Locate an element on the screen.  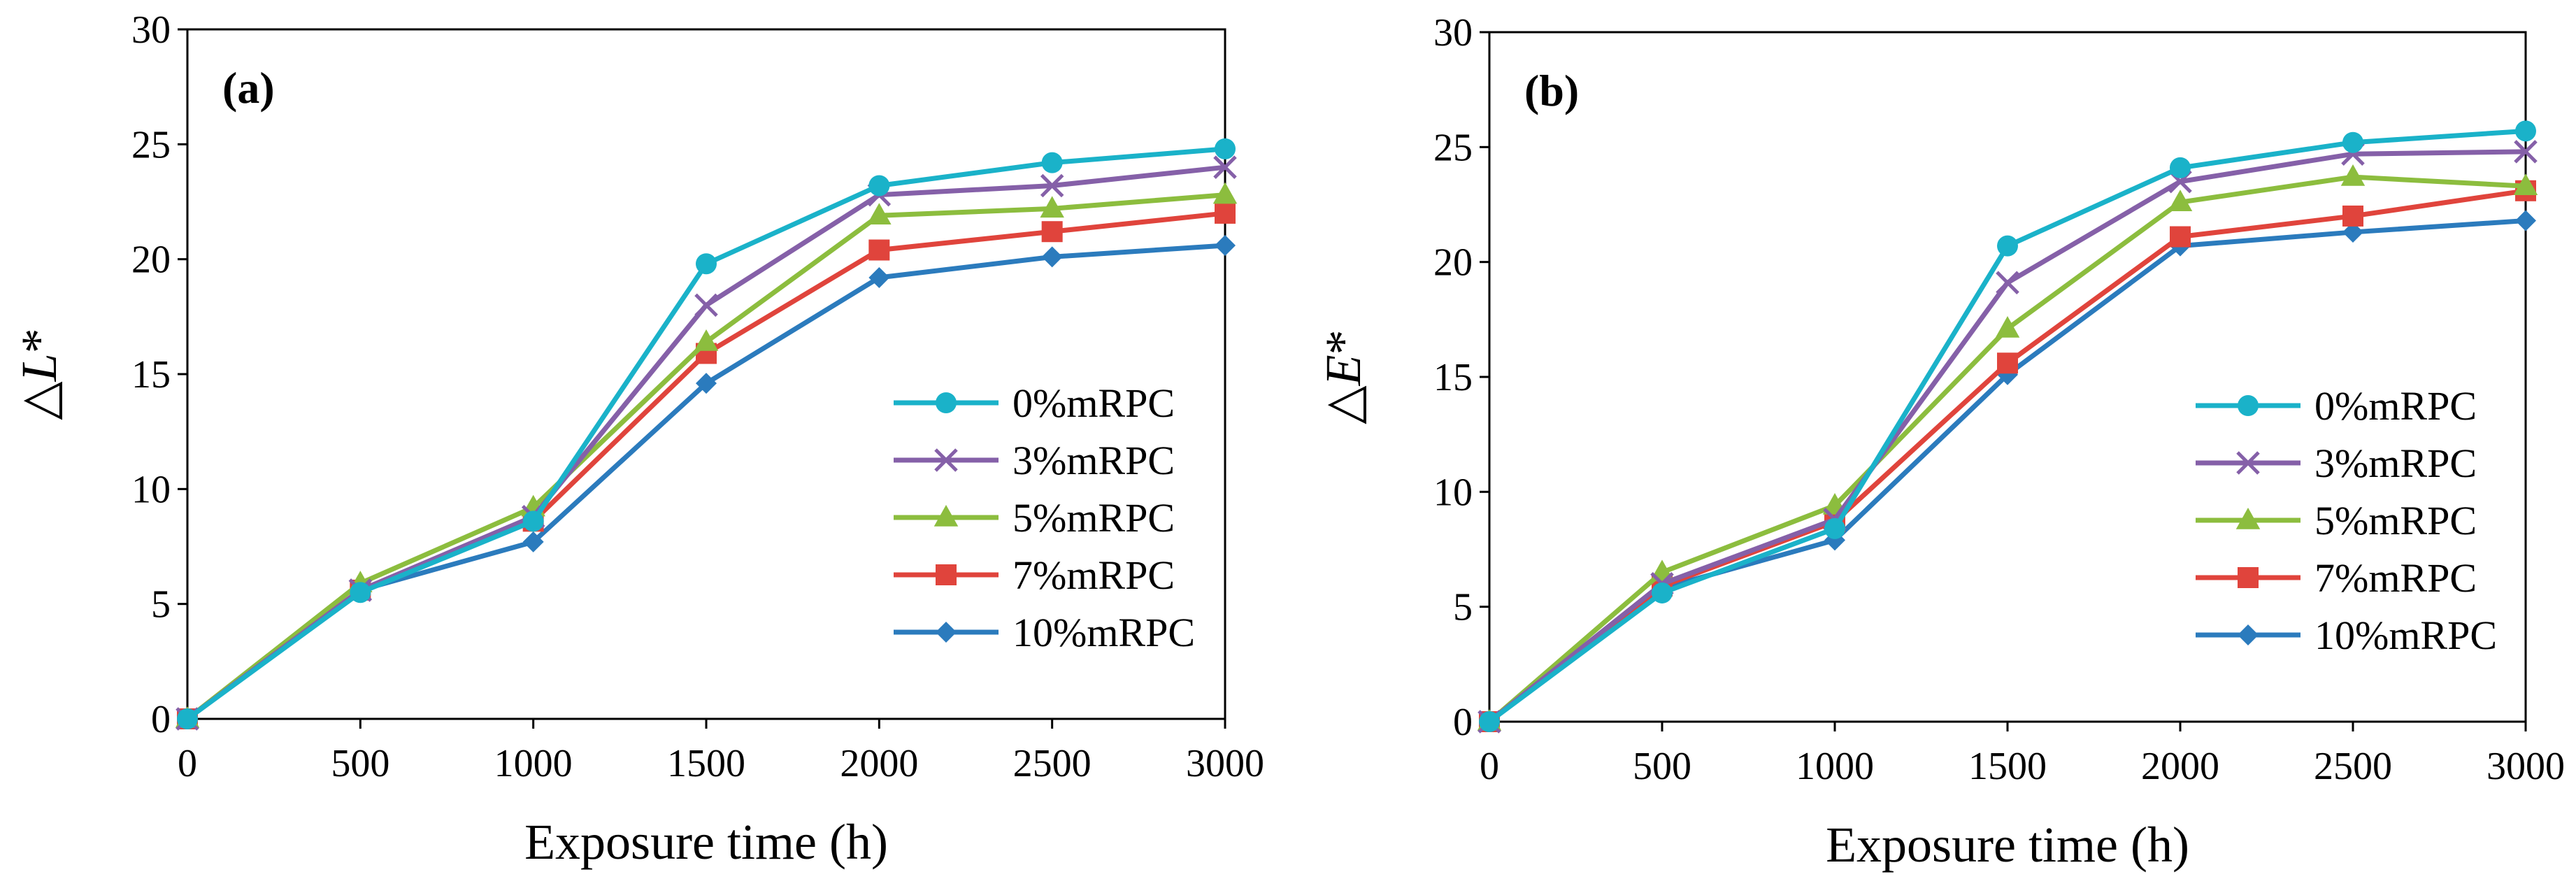
legend-item: 10%mRPC is located at coordinates (2346, 635).